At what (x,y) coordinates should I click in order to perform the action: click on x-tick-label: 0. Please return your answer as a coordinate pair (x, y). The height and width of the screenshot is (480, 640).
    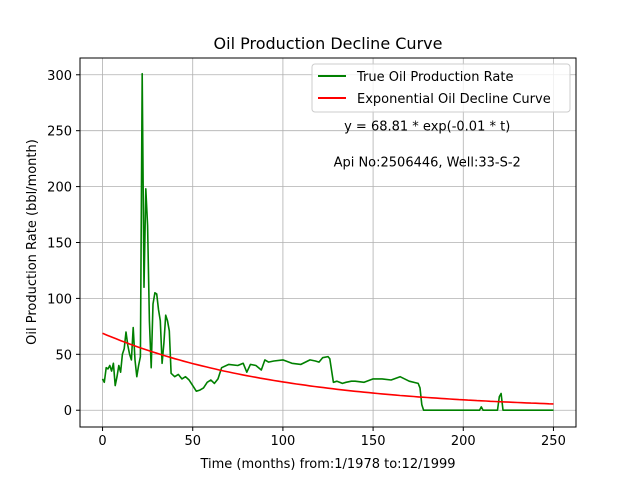
    Looking at the image, I should click on (102, 441).